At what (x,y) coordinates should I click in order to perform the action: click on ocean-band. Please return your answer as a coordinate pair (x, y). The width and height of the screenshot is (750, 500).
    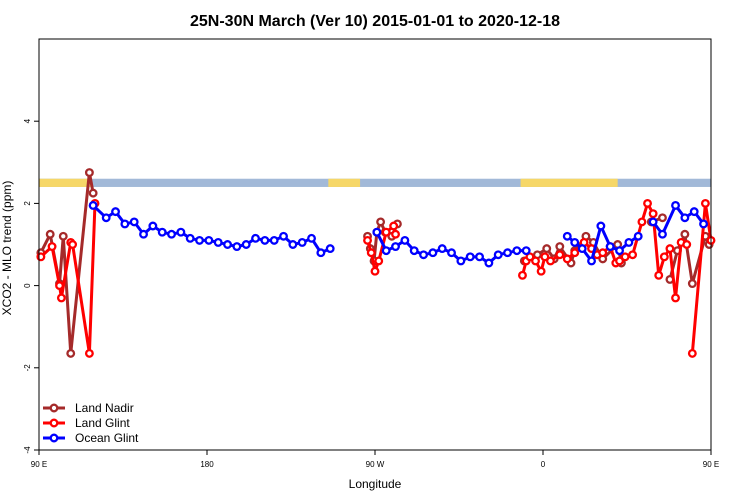
    Looking at the image, I should click on (375, 182).